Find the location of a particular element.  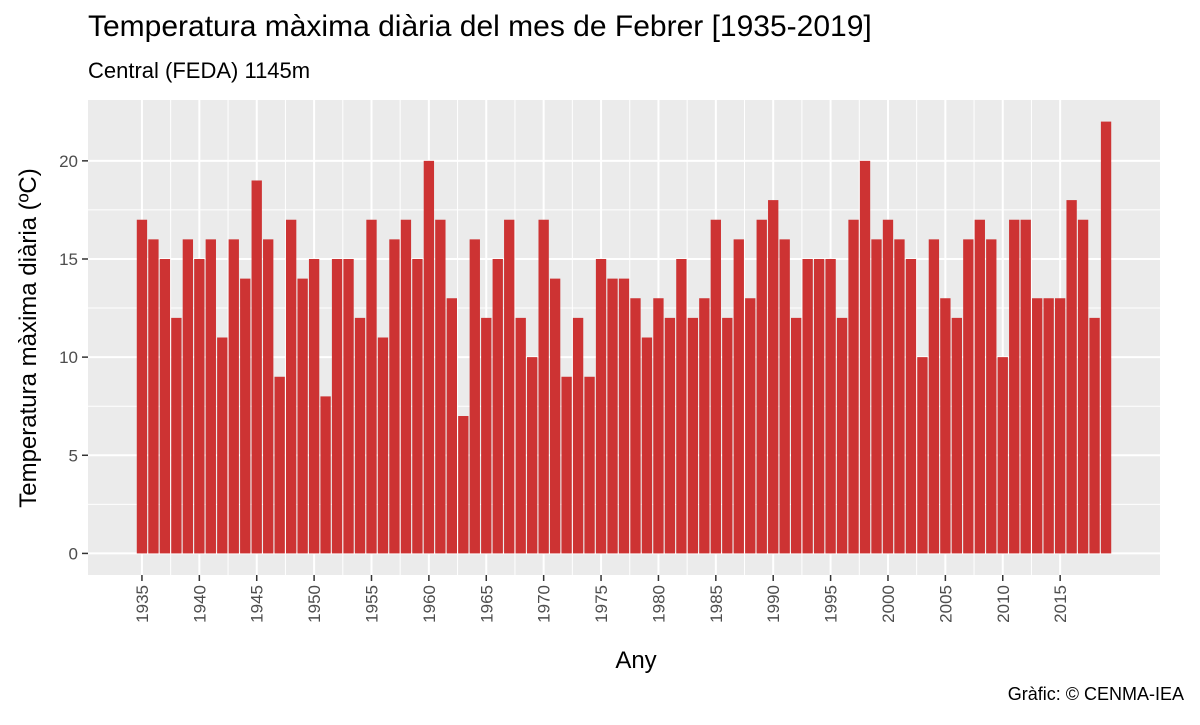

chart-caption: Gràfic: © CENMA-IEA is located at coordinates (1095, 694).